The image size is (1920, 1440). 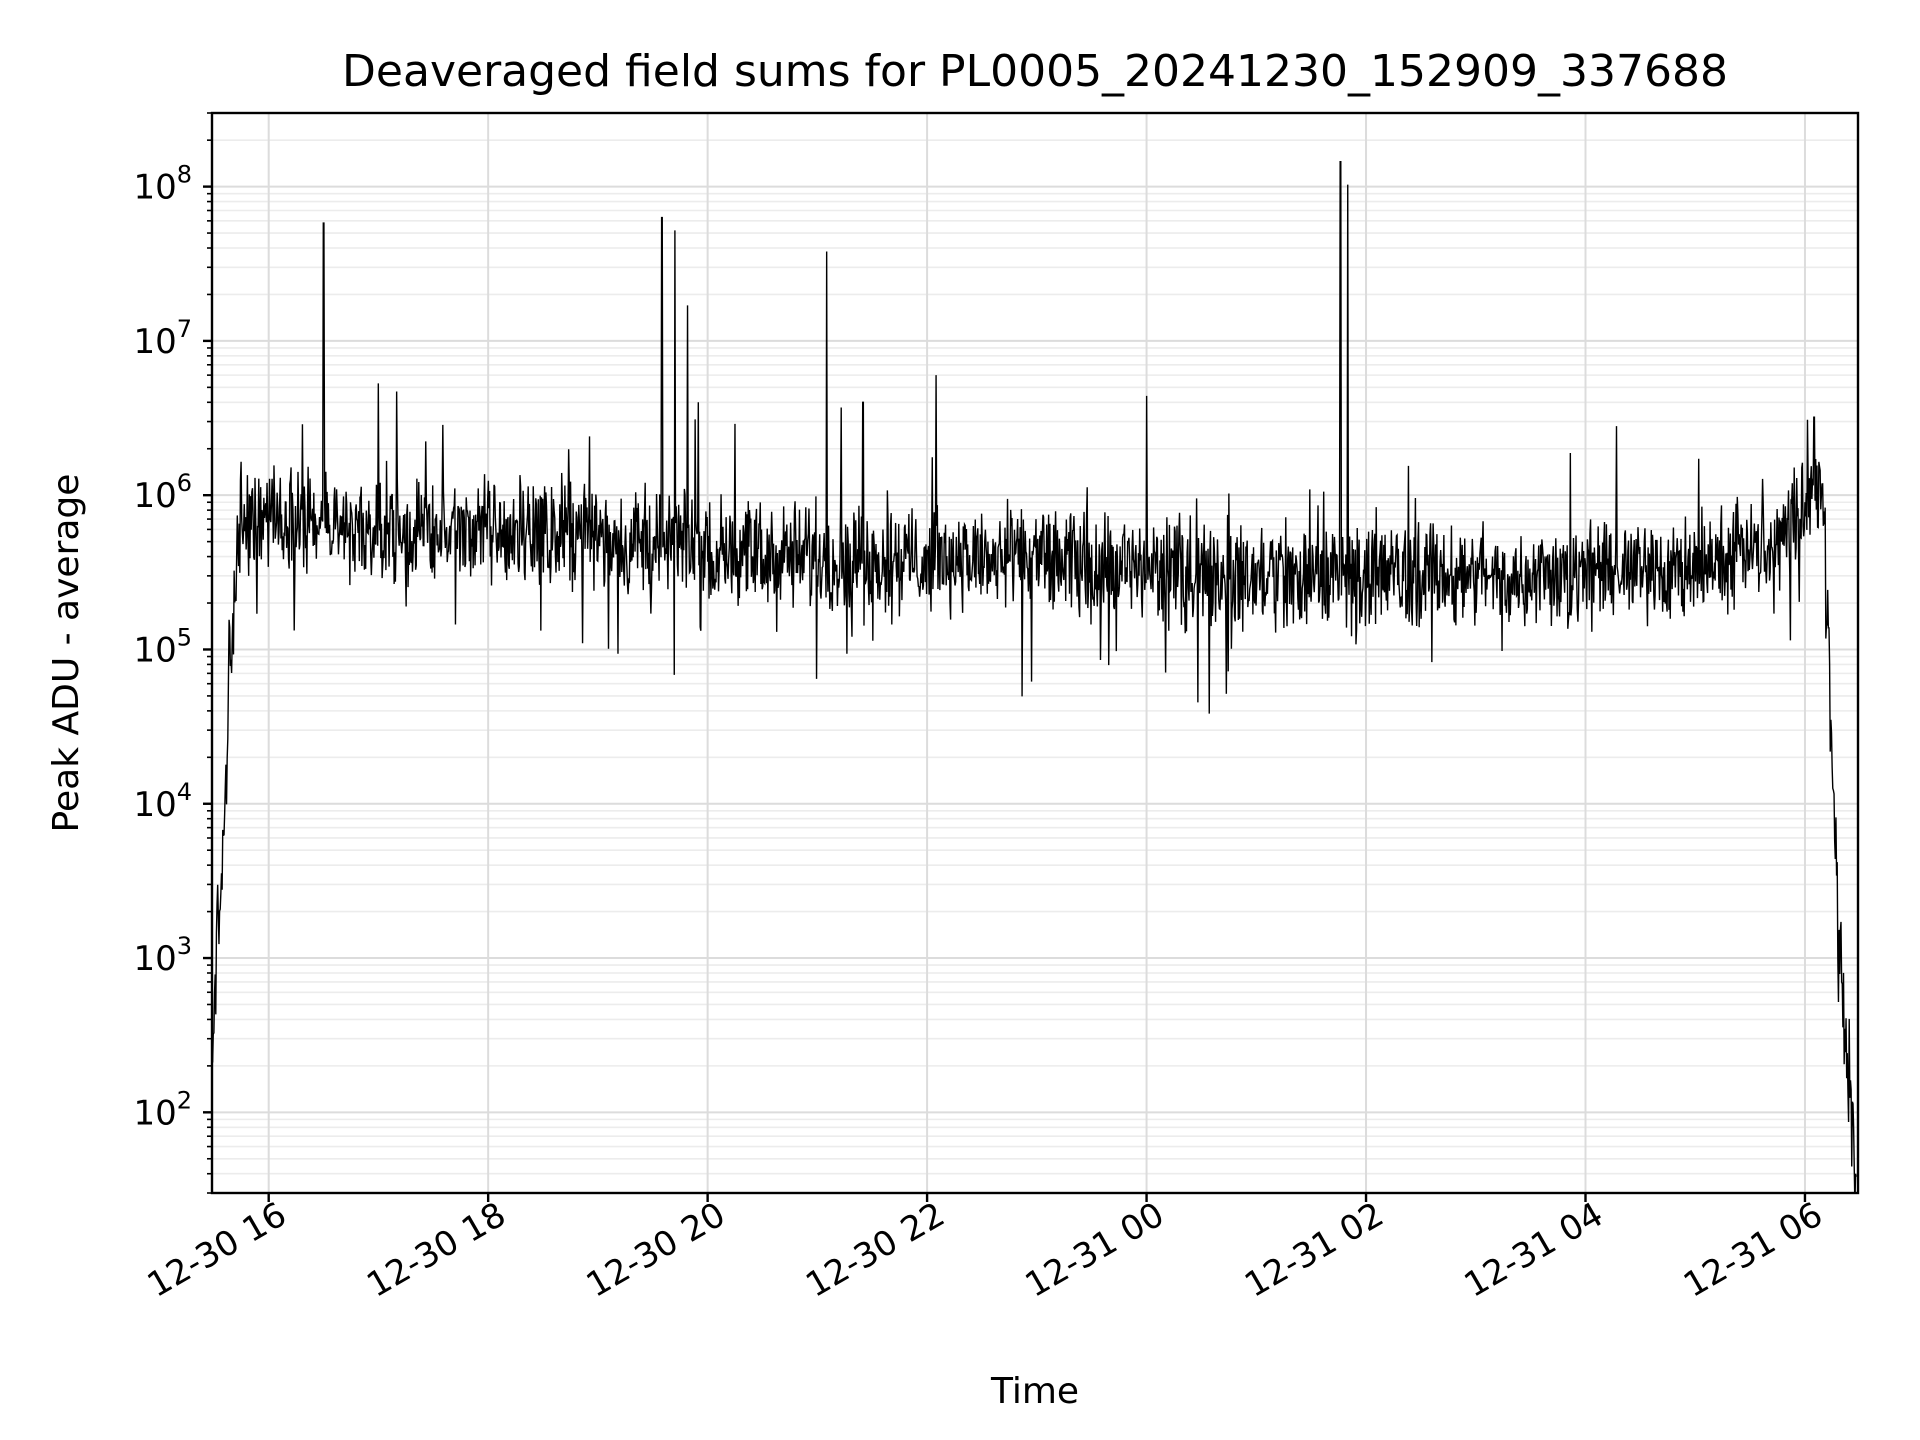 I want to click on x-axis-label: Time, so click(x=1034, y=1391).